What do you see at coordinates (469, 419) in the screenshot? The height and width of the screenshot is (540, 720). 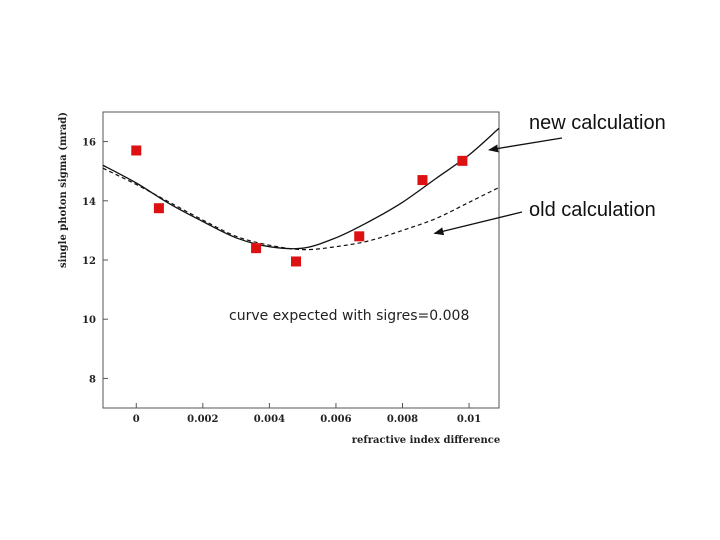 I see `x-tick-label: 0.01` at bounding box center [469, 419].